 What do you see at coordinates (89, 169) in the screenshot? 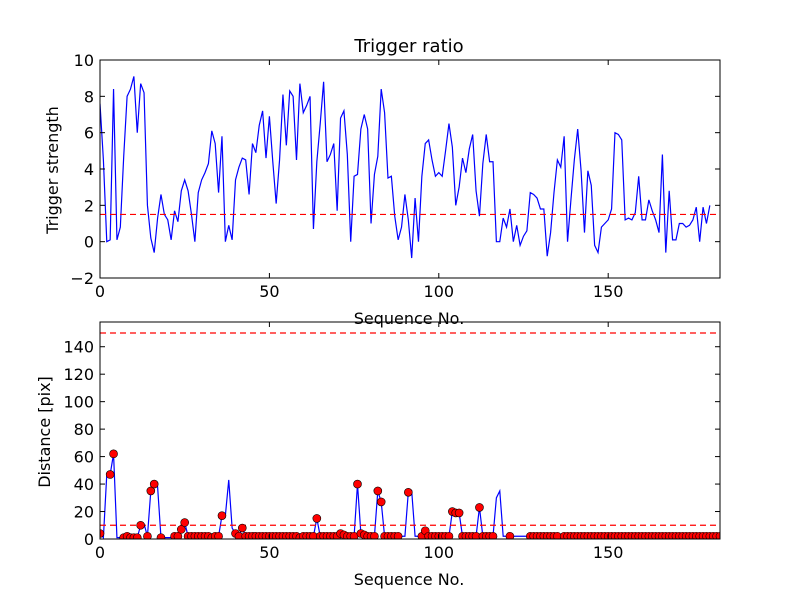
I see `top-y-tick-label: 4` at bounding box center [89, 169].